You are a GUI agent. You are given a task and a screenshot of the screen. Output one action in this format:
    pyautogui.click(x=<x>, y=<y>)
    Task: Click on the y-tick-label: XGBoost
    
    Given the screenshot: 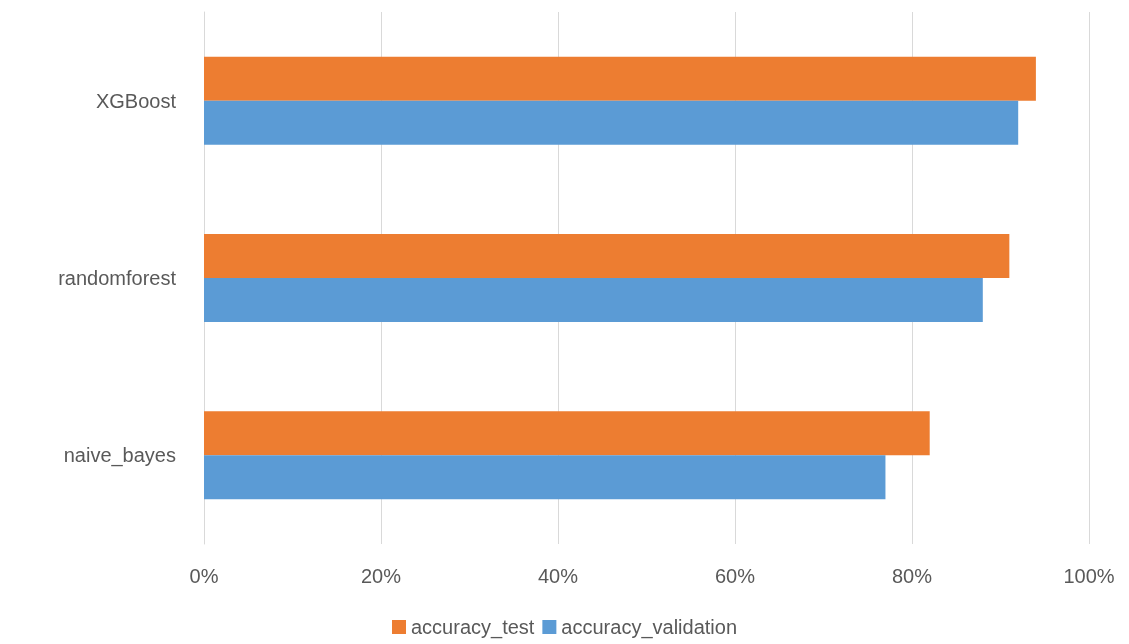 What is the action you would take?
    pyautogui.click(x=136, y=100)
    